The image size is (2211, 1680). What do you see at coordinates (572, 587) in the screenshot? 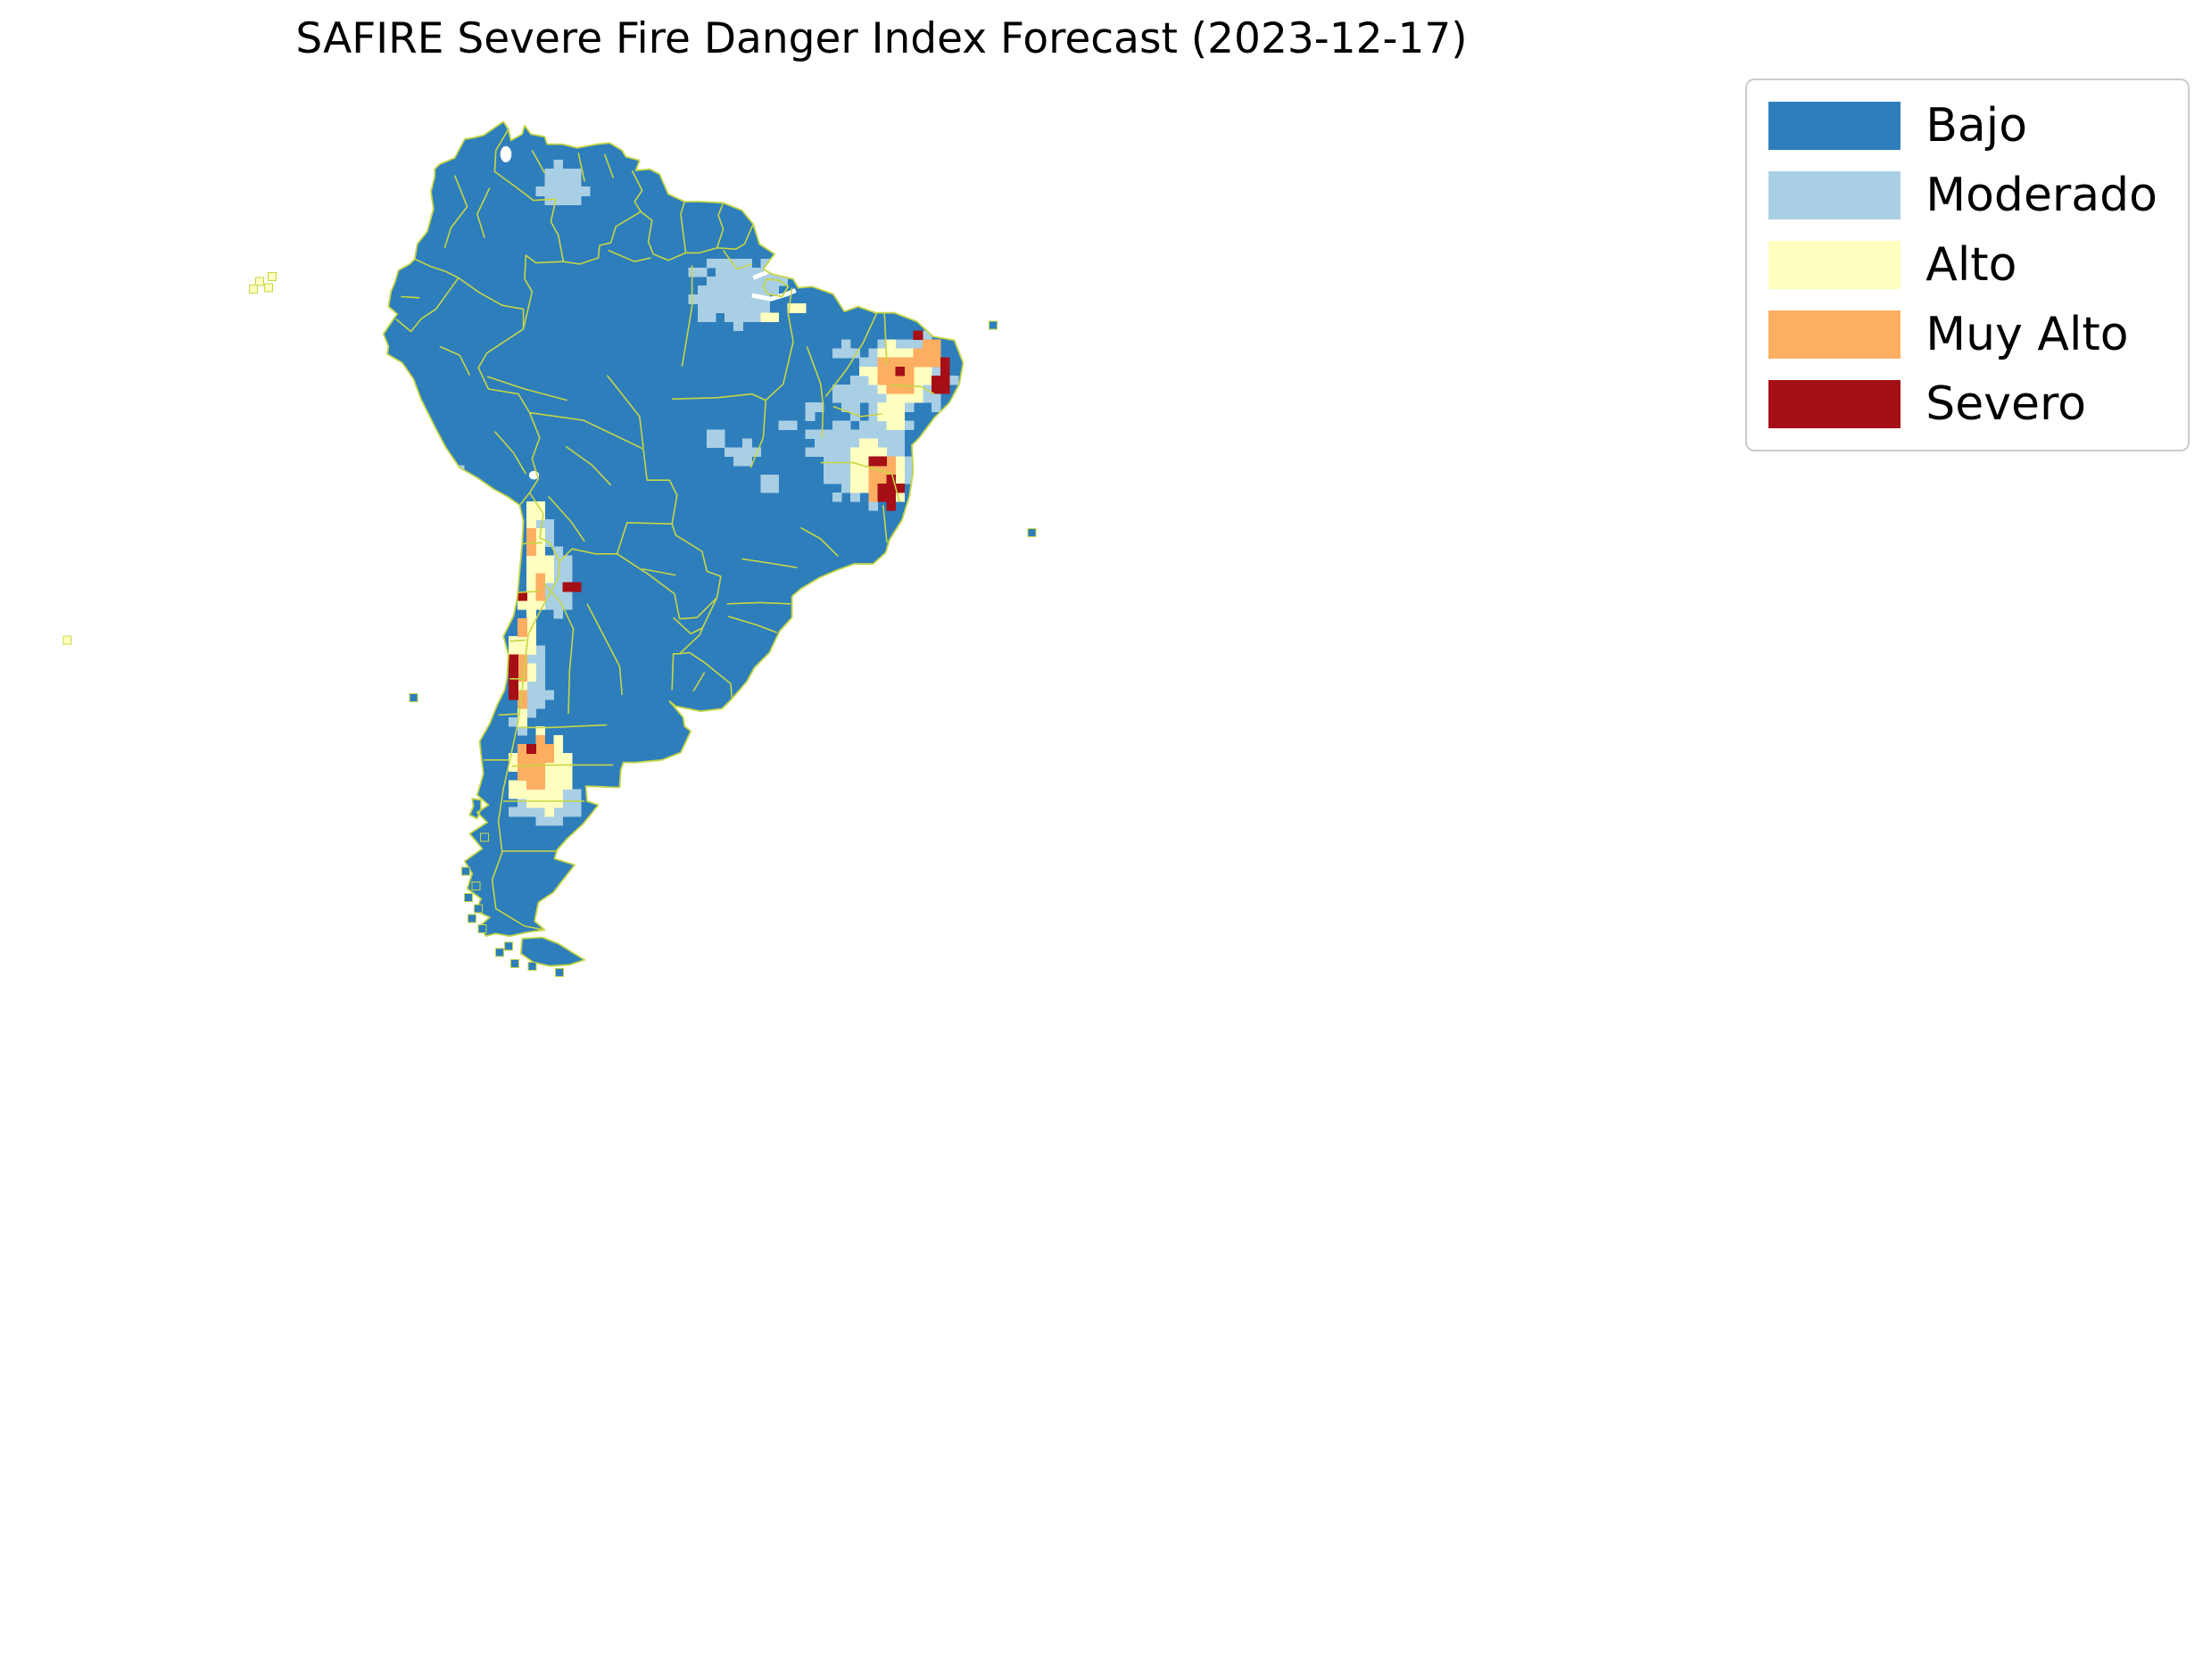
I see `danger-patch-salta-severo` at bounding box center [572, 587].